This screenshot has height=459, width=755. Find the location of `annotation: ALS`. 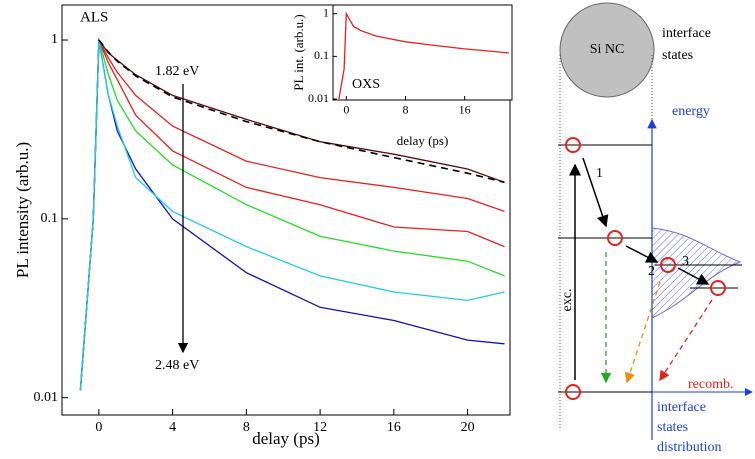

annotation: ALS is located at coordinates (94, 17).